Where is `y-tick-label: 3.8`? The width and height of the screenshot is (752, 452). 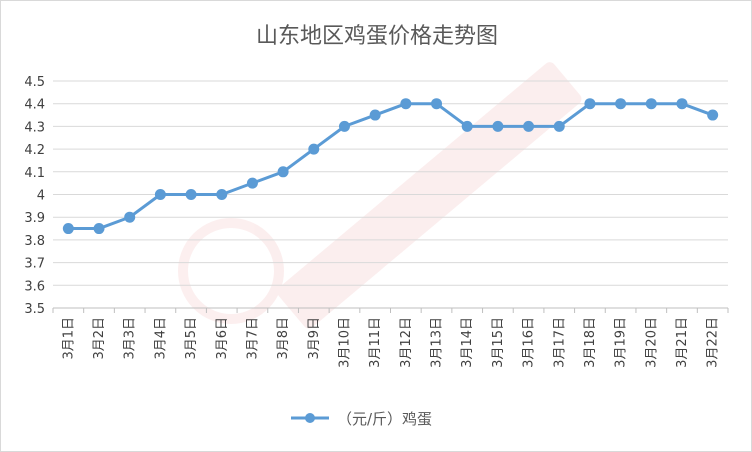
y-tick-label: 3.8 is located at coordinates (34, 241).